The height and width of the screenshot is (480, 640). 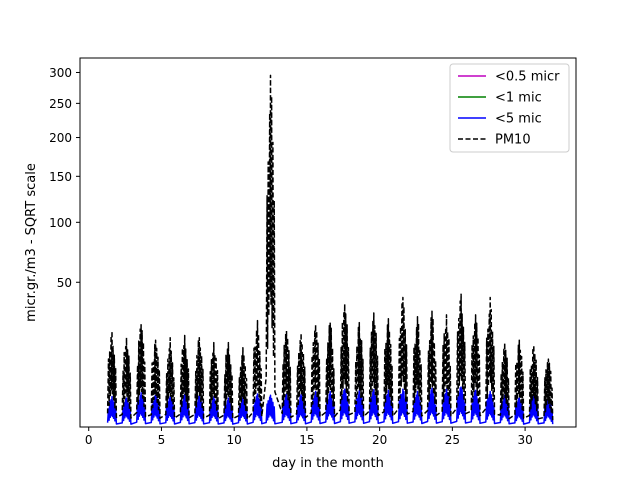 I want to click on legend: <0.5 micr <1 mic <5 mic PM10, so click(x=509, y=108).